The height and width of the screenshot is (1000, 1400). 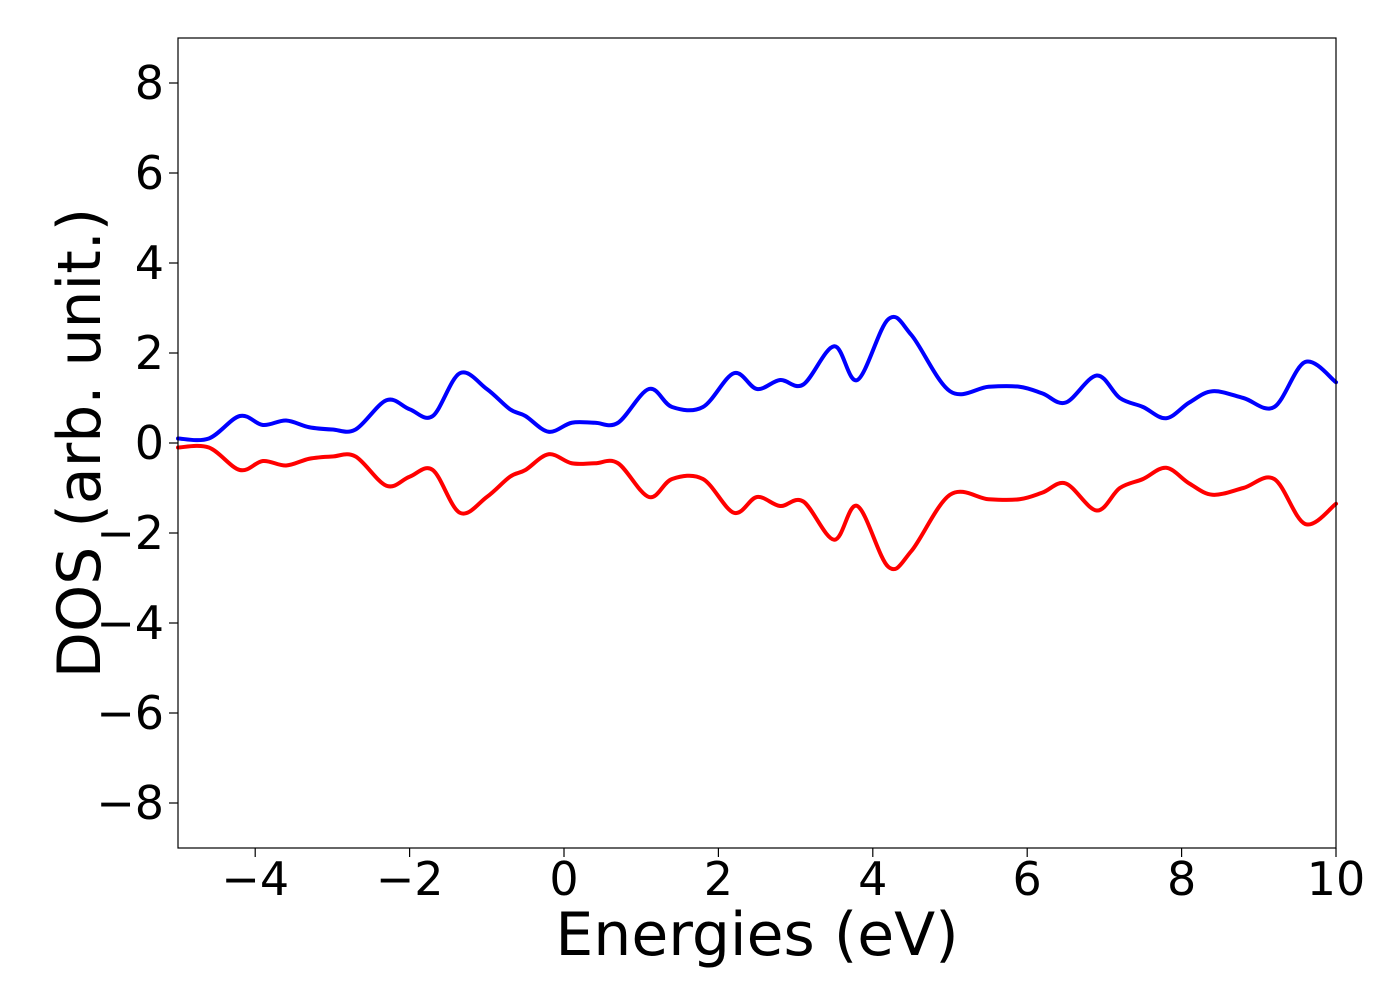 I want to click on x-tick-label: 6, so click(x=1027, y=879).